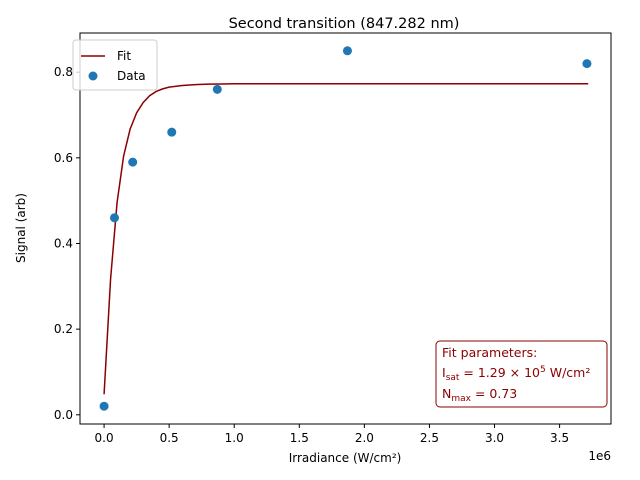 The image size is (640, 480). What do you see at coordinates (479, 395) in the screenshot?
I see `annotation-nmax: Nmax = 0.73` at bounding box center [479, 395].